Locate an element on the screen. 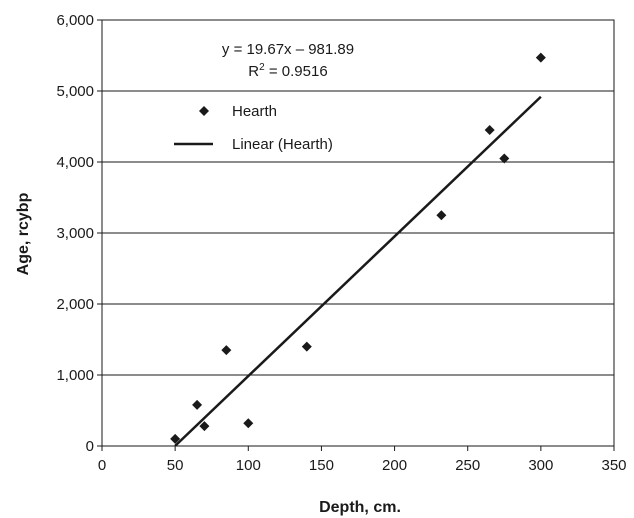 This screenshot has height=518, width=634. x-tick-label: 200 is located at coordinates (394, 465).